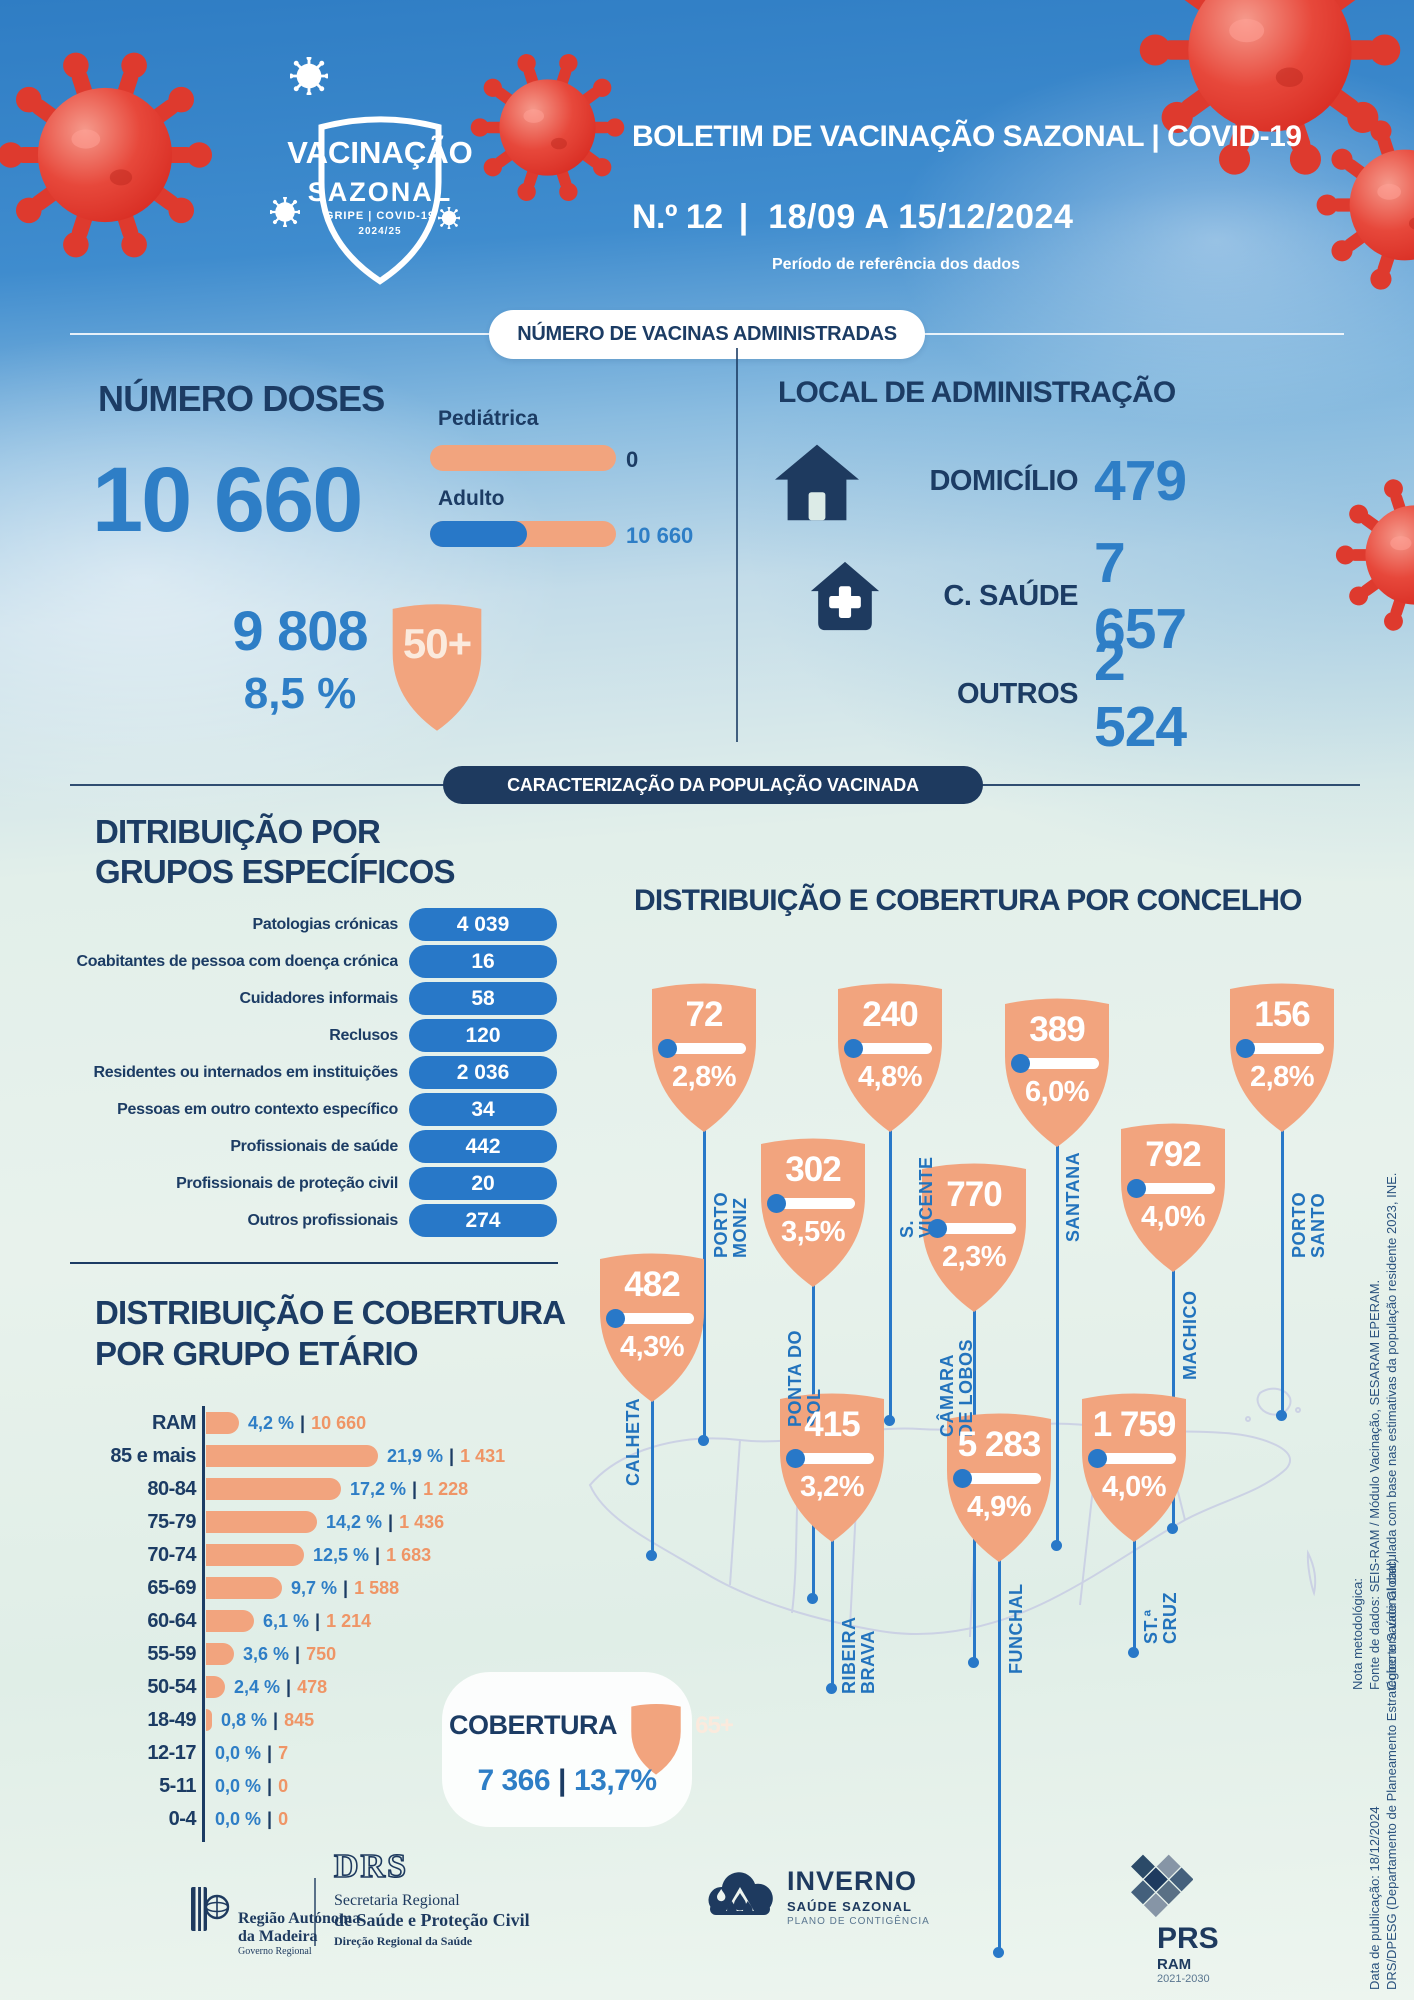 The width and height of the screenshot is (1414, 2000). Describe the element at coordinates (813, 1231) in the screenshot. I see `concelho-coverage: 3,5%` at that location.